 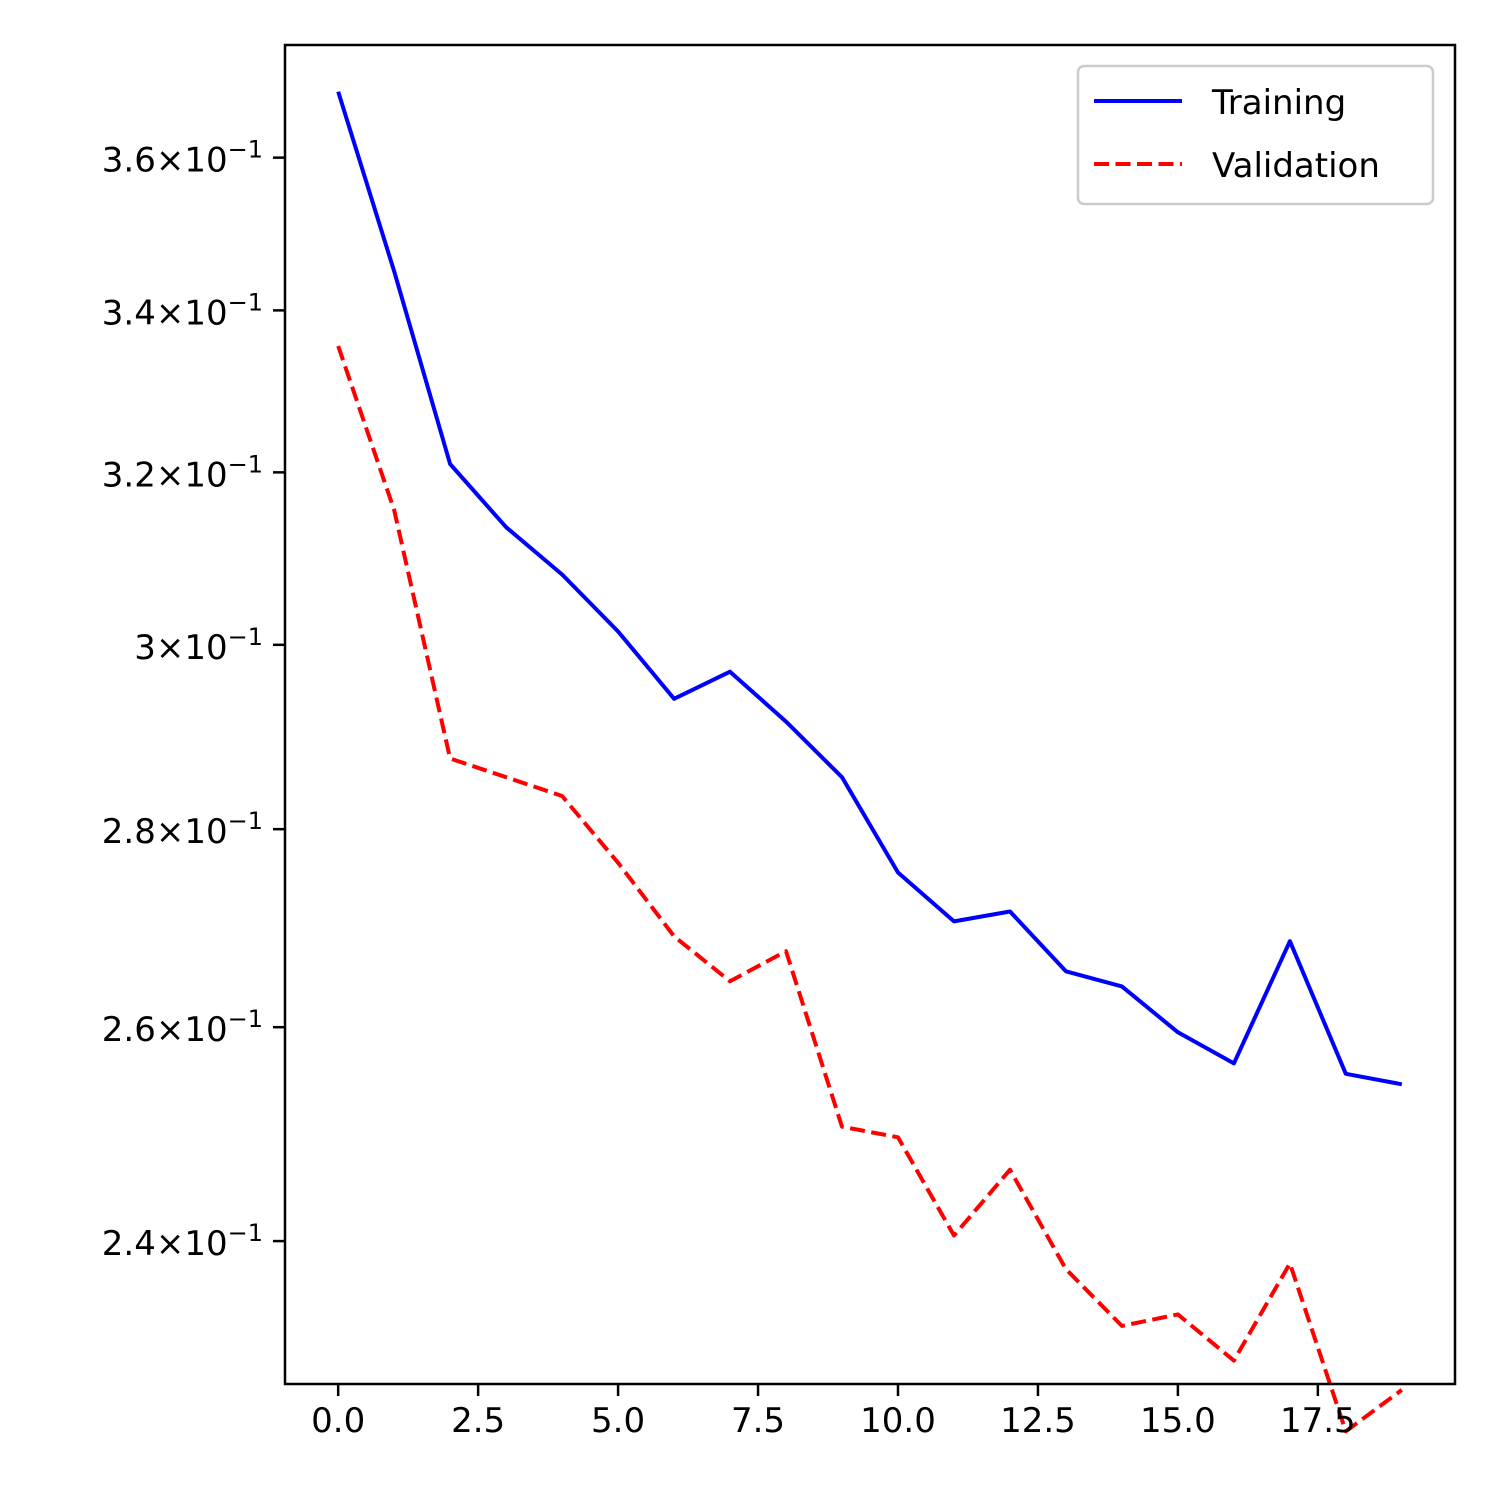 What do you see at coordinates (478, 1421) in the screenshot?
I see `x-tick-label: 2.5` at bounding box center [478, 1421].